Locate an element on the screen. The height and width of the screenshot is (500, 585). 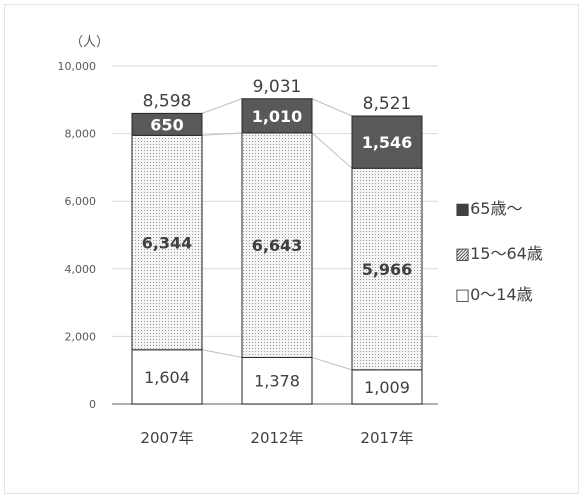
x-tick-label: 2007年 is located at coordinates (166, 438).